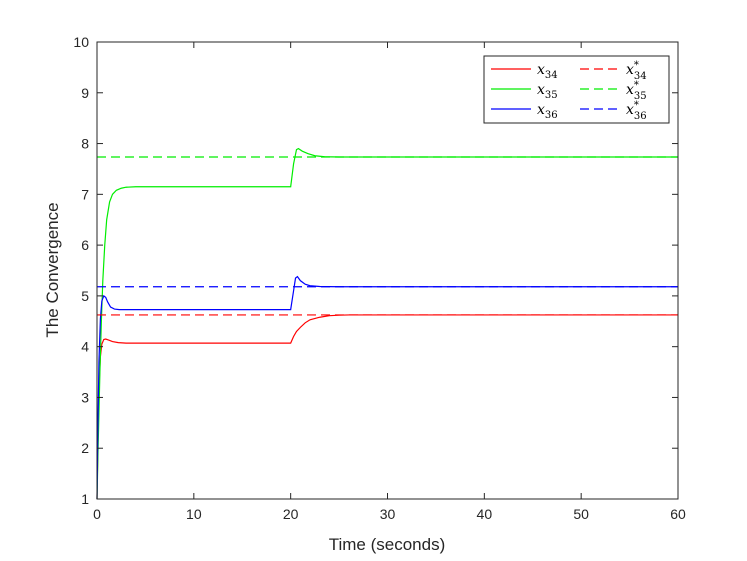 This screenshot has height=561, width=747. Describe the element at coordinates (85, 194) in the screenshot. I see `y-tick-label: 7` at that location.